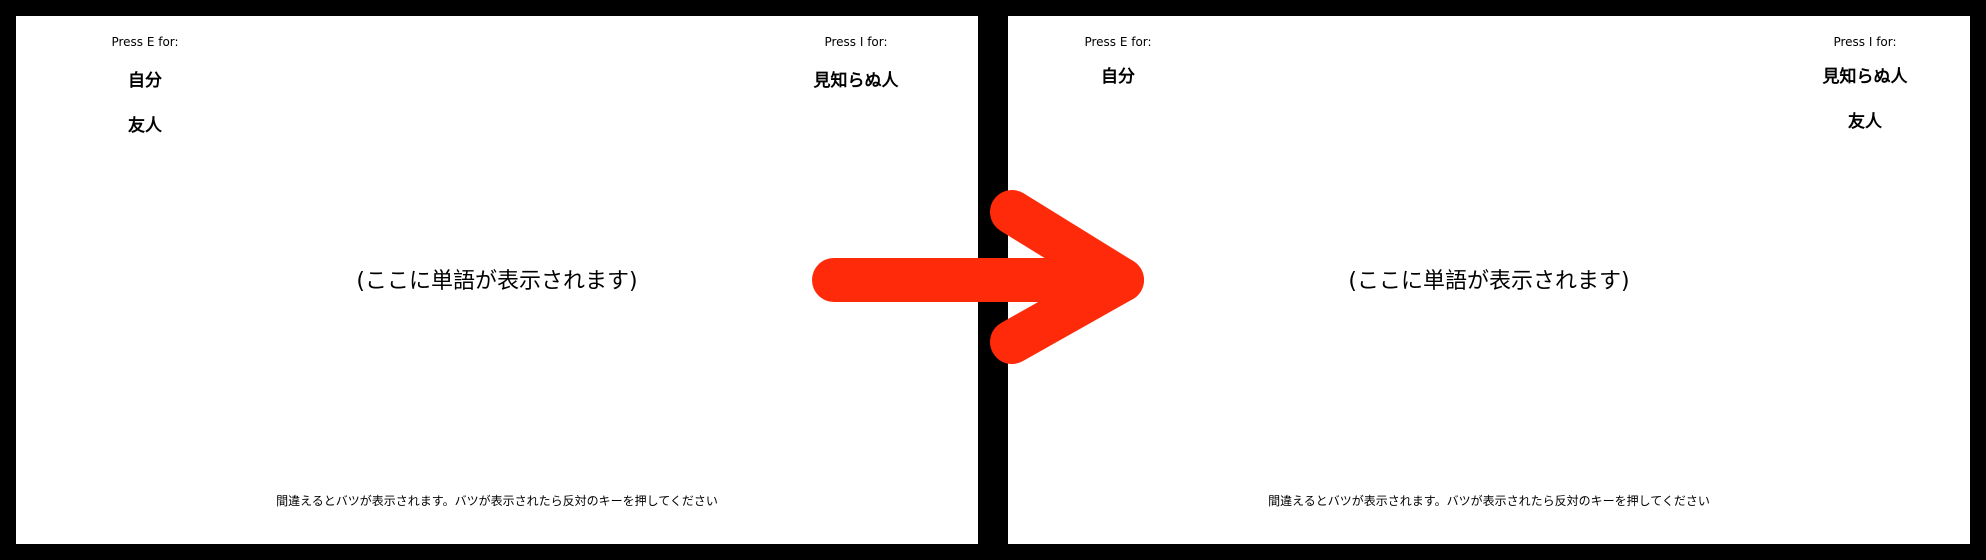  I want to click on arrow-shape, so click(978, 277).